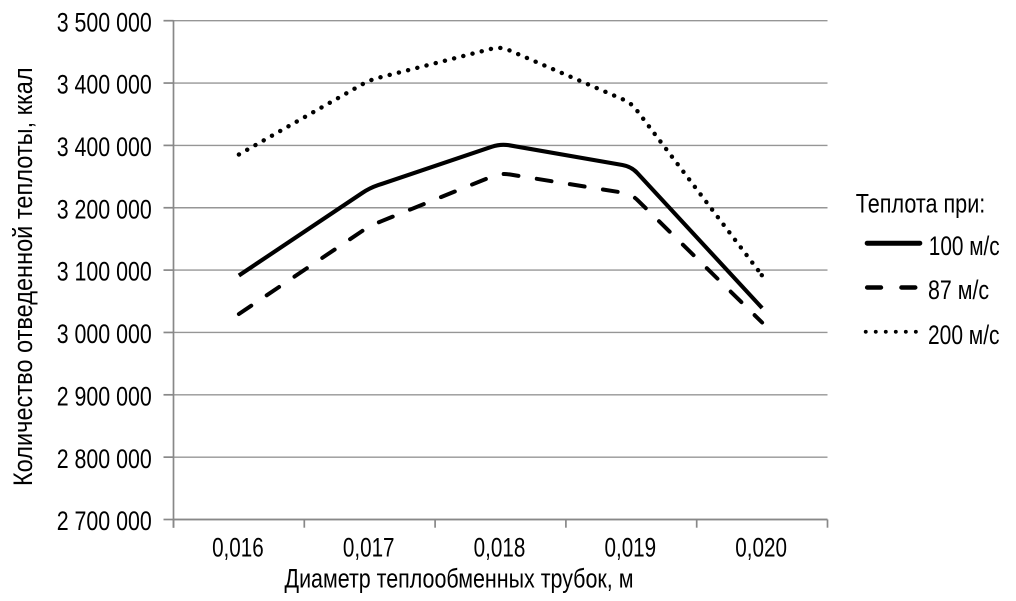  Describe the element at coordinates (459, 579) in the screenshot. I see `svg-text:Диаметр теплообменных трубок,: Диаметр теплообменных трубок, м` at that location.